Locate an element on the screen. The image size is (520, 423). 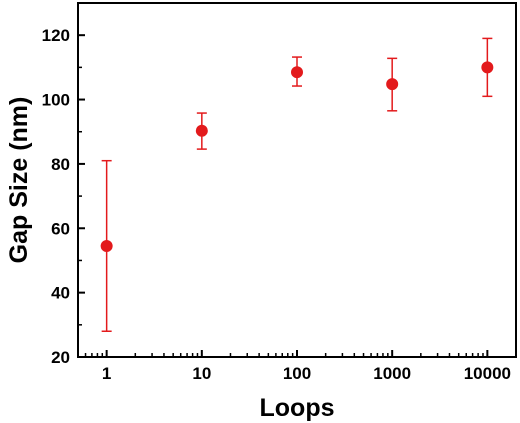
x-tick-label: 1 is located at coordinates (106, 373).